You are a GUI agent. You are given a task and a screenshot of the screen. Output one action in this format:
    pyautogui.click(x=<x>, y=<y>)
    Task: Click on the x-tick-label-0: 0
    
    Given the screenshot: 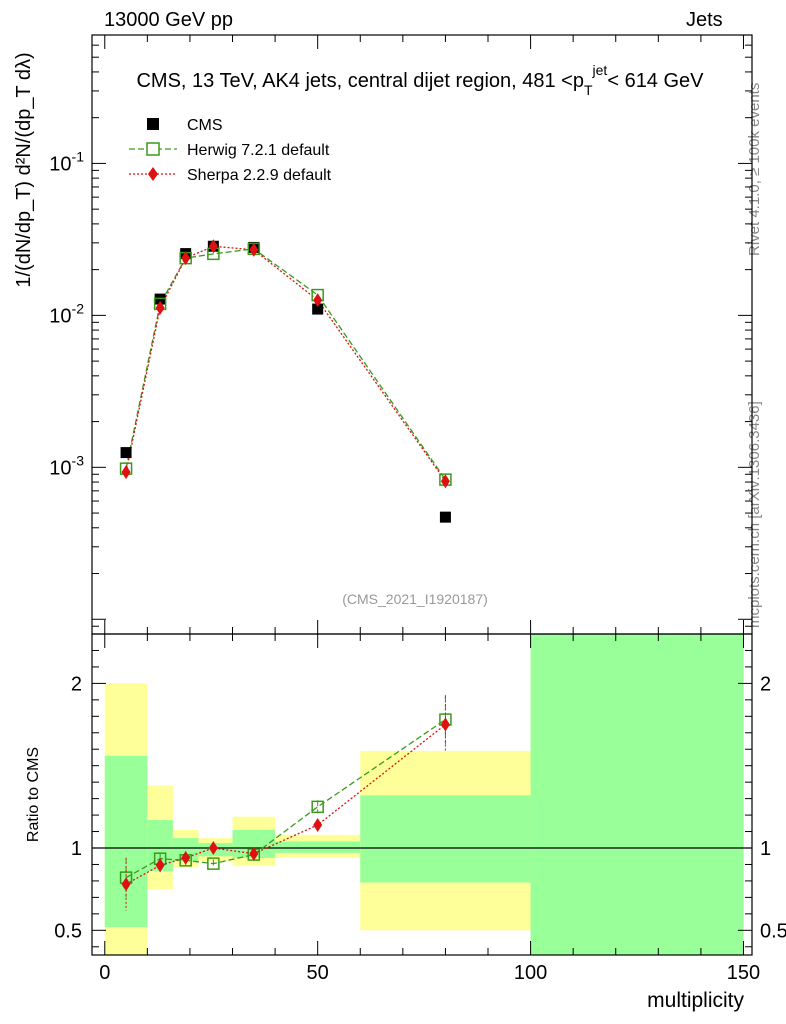 What is the action you would take?
    pyautogui.click(x=104, y=973)
    